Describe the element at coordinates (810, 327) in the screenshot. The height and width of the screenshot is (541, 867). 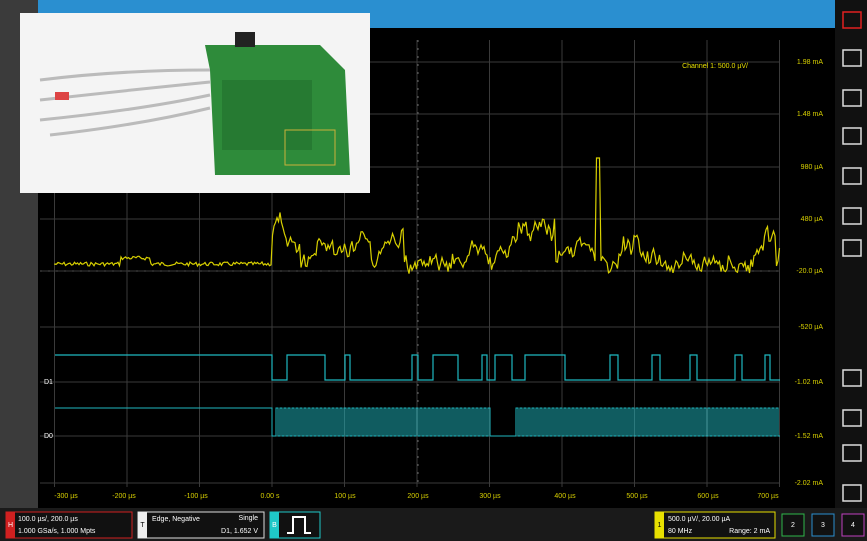
I see `y-tick-label: -520 µA` at that location.